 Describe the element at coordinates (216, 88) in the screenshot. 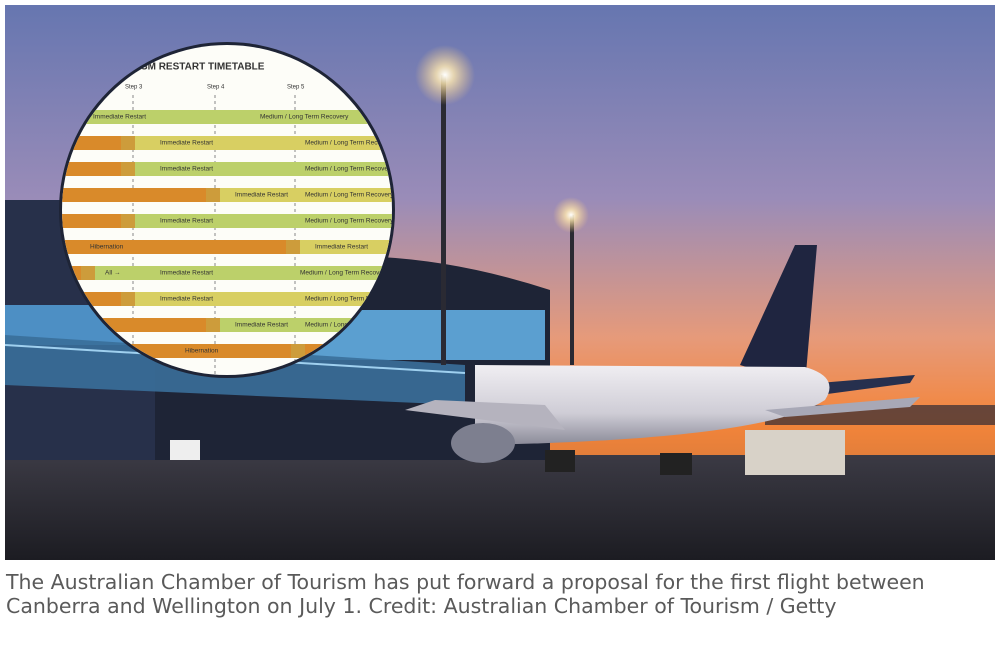

I see `step-label: Step 4` at that location.